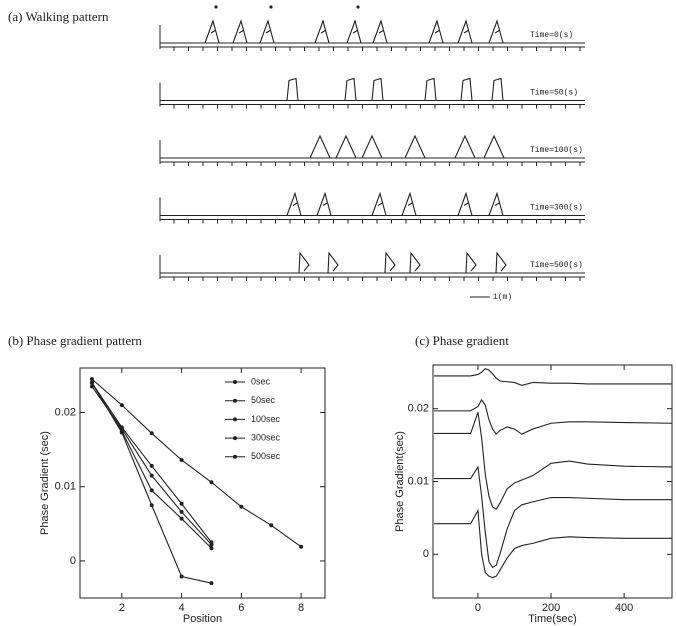 This screenshot has height=626, width=676. What do you see at coordinates (556, 265) in the screenshot?
I see `row-label: Time=500(s)` at bounding box center [556, 265].